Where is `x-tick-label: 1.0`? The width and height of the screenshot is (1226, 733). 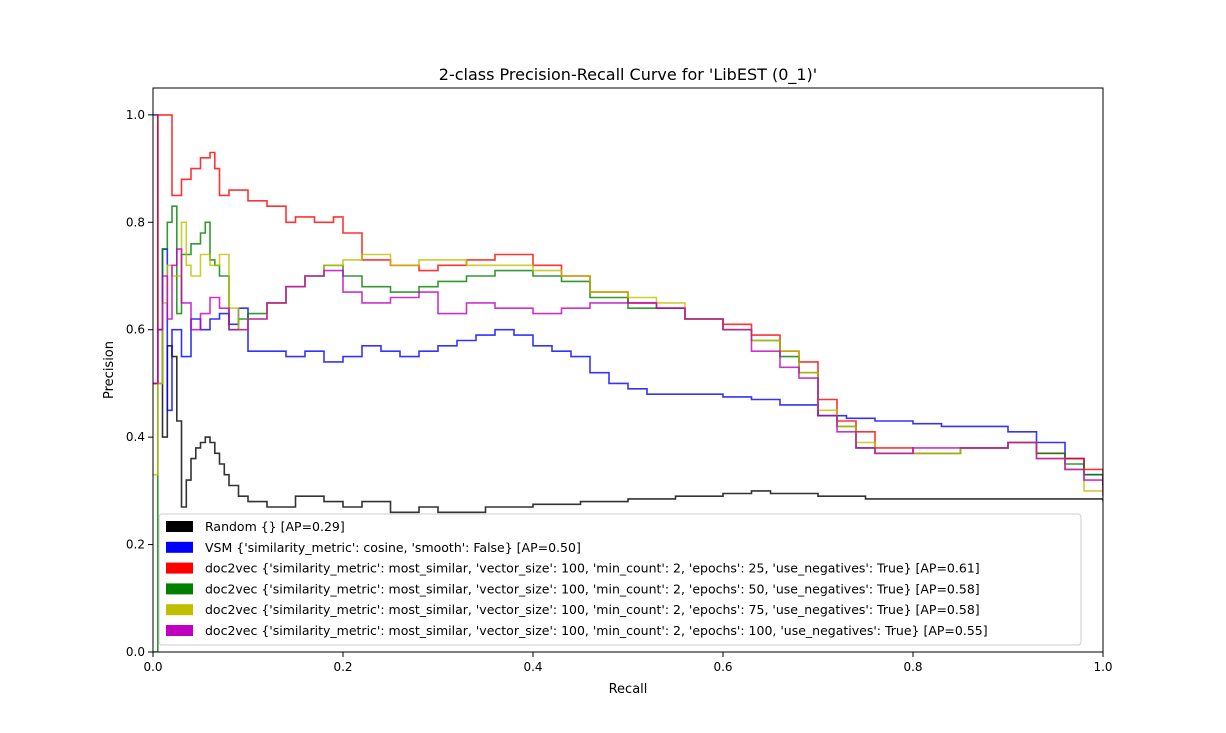
x-tick-label: 1.0 is located at coordinates (1102, 667).